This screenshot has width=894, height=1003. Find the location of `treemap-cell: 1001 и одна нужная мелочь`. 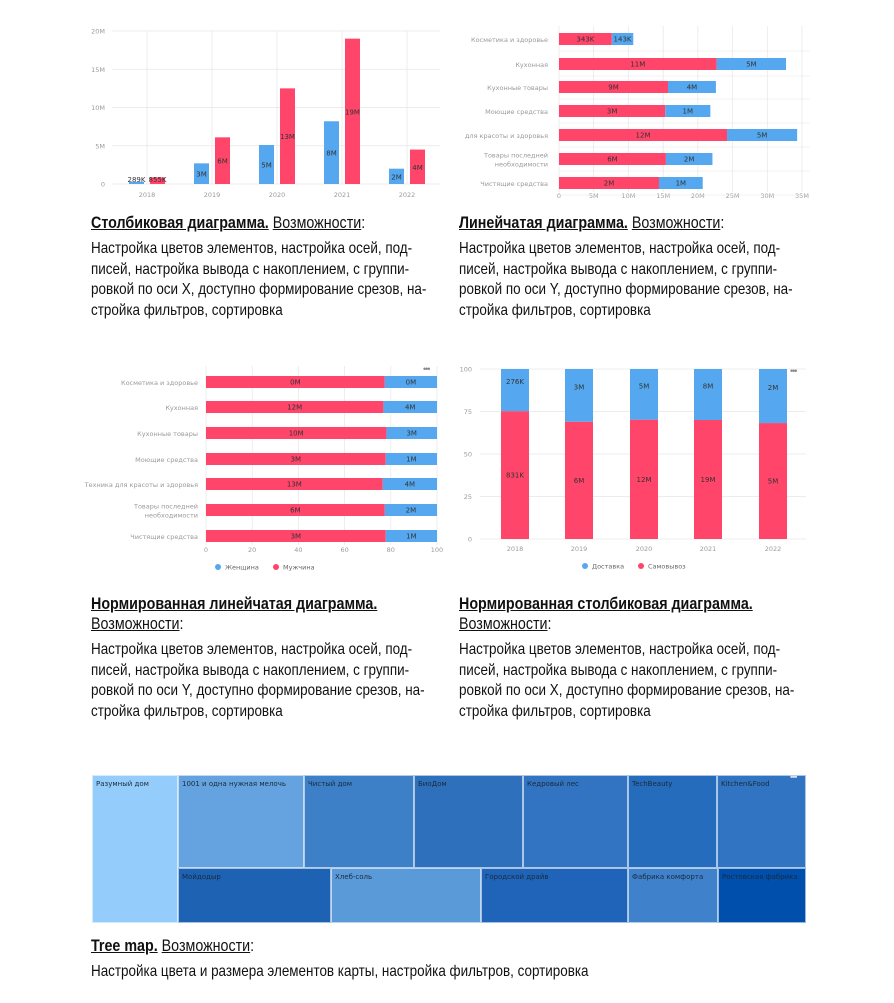

treemap-cell: 1001 и одна нужная мелочь is located at coordinates (241, 821).